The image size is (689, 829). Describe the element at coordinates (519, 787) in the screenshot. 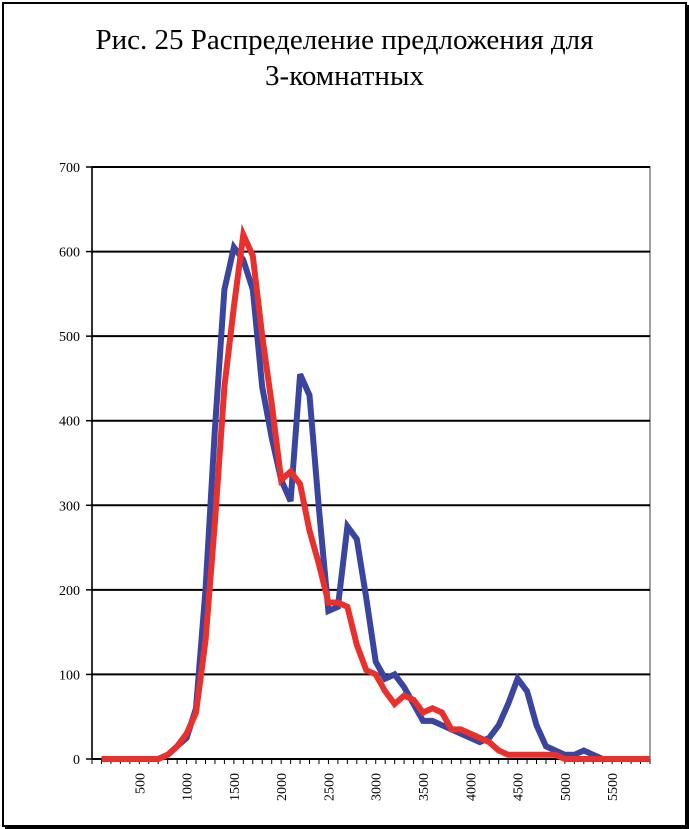

I see `x-tick-label-4500: 4500` at that location.